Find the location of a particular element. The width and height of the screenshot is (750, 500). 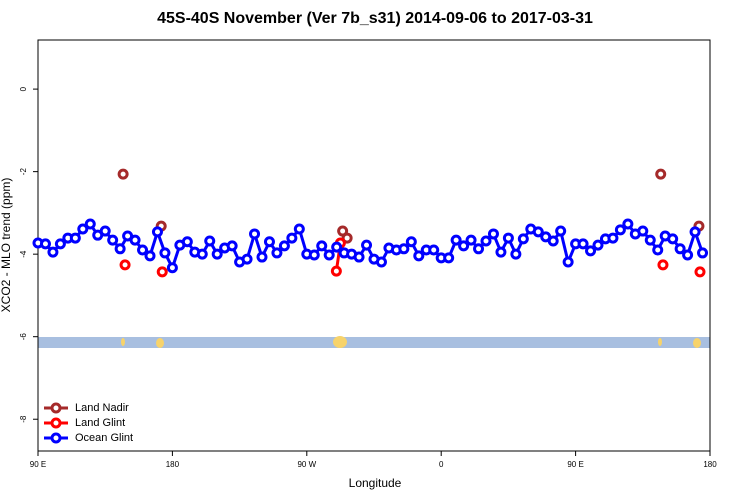

y-tick-label: -8 is located at coordinates (23, 419).